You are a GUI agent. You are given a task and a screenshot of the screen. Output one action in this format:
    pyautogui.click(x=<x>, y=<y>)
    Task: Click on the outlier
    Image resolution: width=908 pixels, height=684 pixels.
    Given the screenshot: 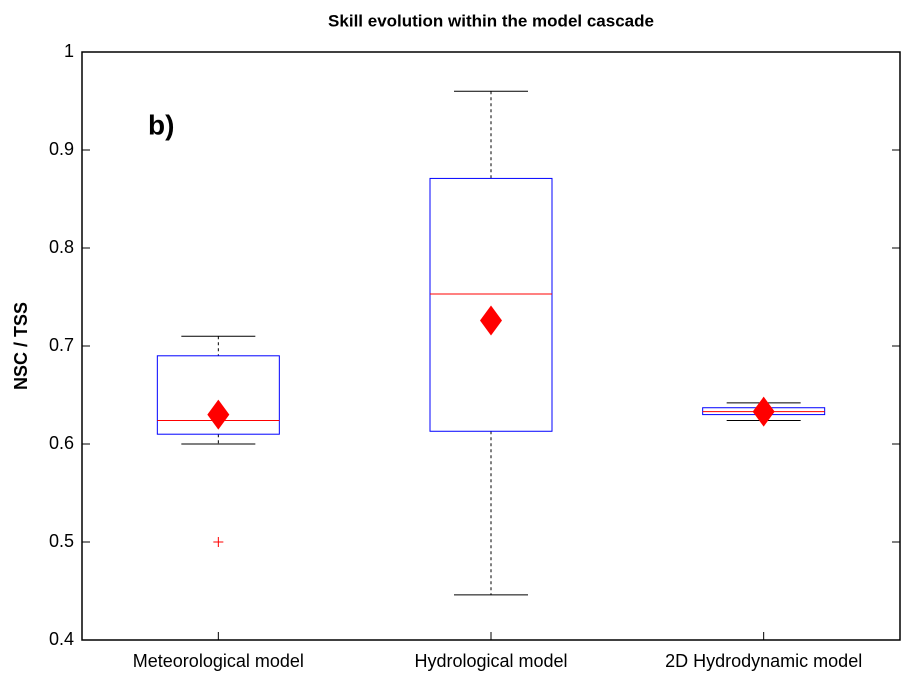 What is the action you would take?
    pyautogui.click(x=218, y=542)
    